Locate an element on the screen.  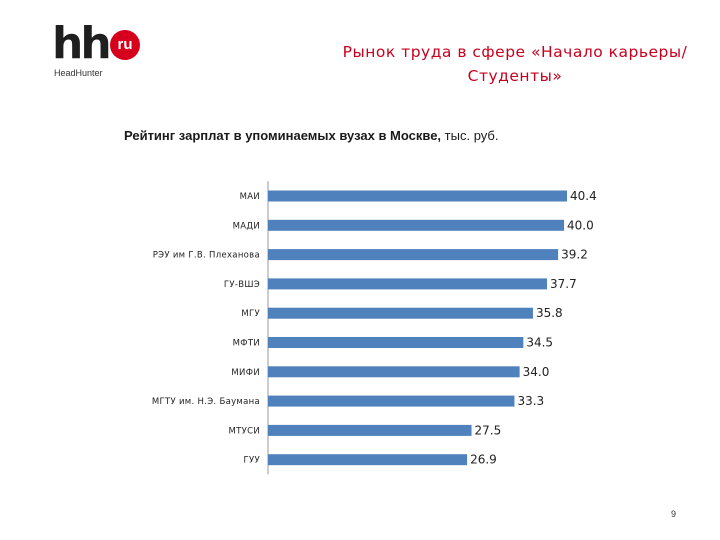
category-label: ГУ-ВШЭ is located at coordinates (242, 285).